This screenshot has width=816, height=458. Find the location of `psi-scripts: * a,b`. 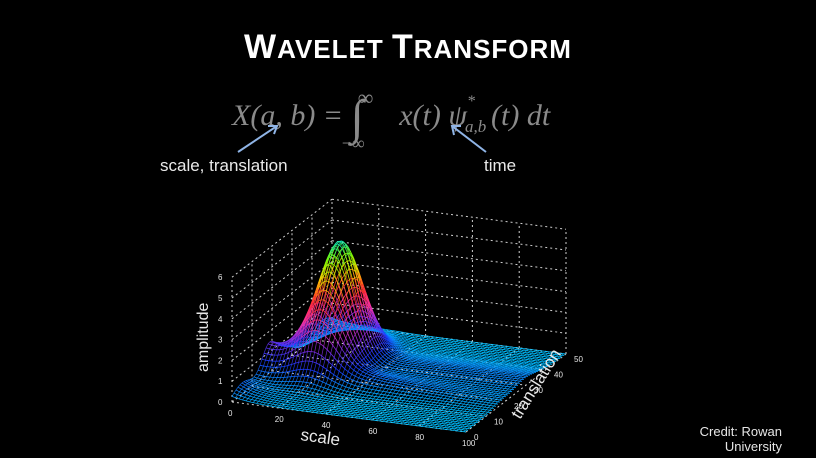

psi-scripts: * a,b is located at coordinates (478, 114).